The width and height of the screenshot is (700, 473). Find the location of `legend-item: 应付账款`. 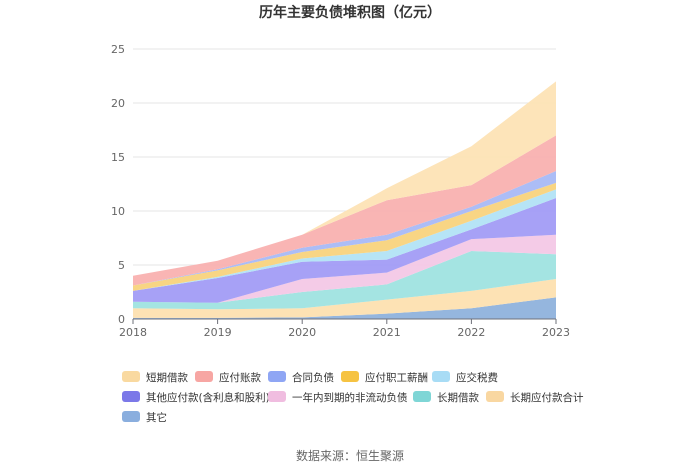

legend-item: 应付账款 is located at coordinates (228, 377).